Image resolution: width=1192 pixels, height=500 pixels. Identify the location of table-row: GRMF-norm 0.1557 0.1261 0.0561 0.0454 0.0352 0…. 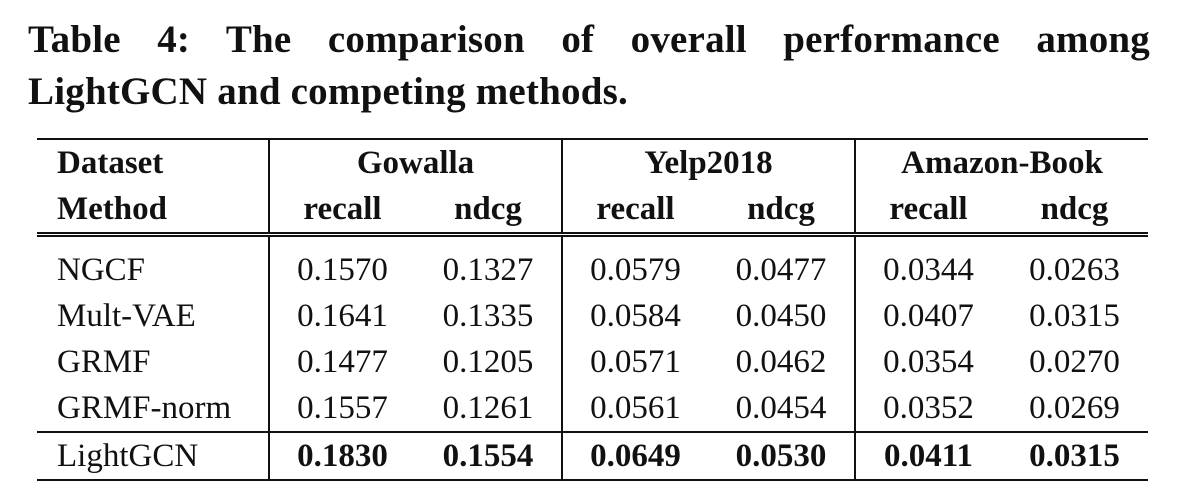
(592, 408).